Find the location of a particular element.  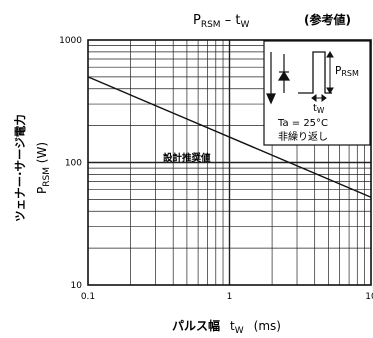

width-arrow-icon is located at coordinates (319, 98).